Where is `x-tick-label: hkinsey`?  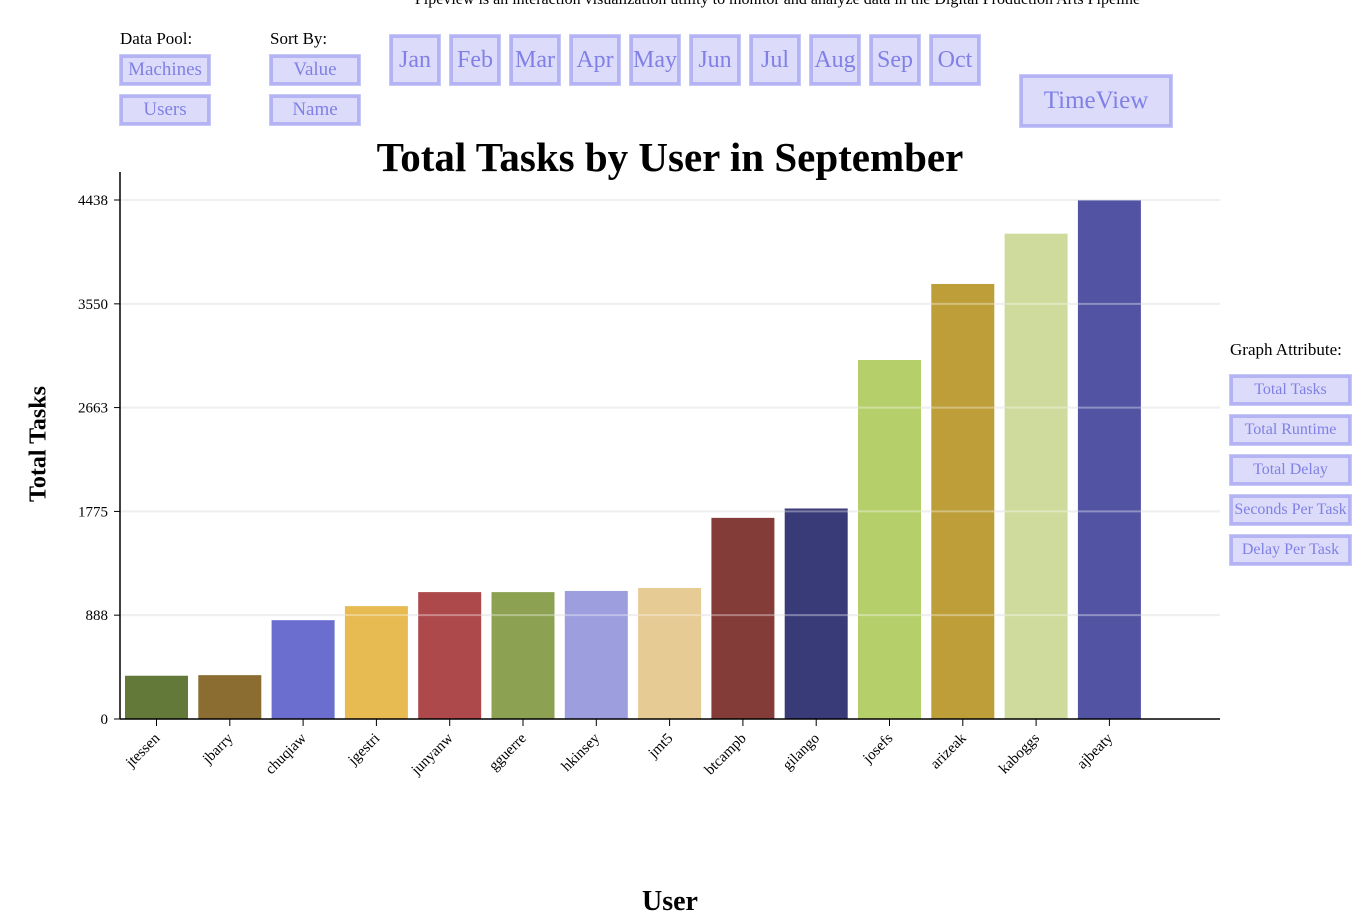
x-tick-label: hkinsey is located at coordinates (581, 752).